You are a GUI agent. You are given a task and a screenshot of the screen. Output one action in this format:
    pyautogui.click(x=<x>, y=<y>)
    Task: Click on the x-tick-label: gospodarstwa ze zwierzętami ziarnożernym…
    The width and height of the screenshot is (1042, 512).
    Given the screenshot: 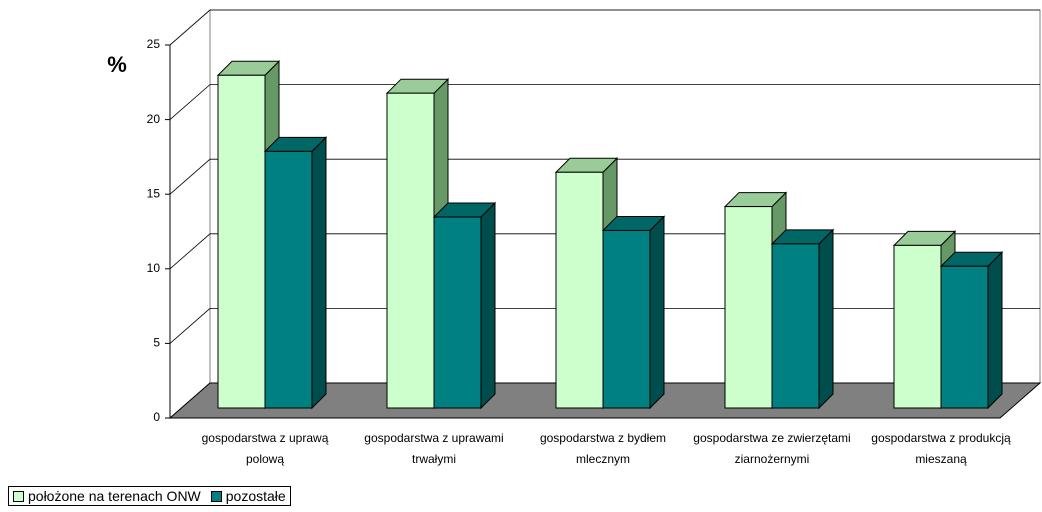 What is the action you would take?
    pyautogui.click(x=772, y=448)
    